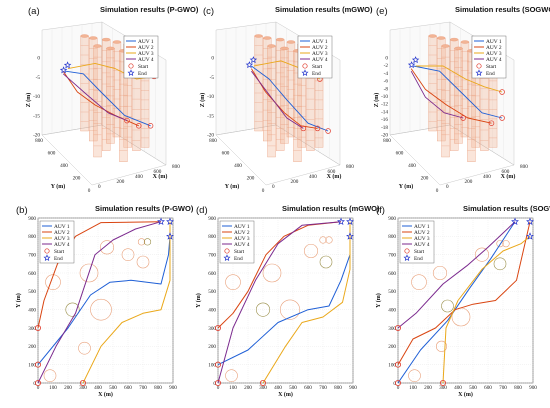 Image resolution: width=550 pixels, height=408 pixels. Describe the element at coordinates (392, 255) in the screenshot. I see `y-tick-label: 700` at that location.